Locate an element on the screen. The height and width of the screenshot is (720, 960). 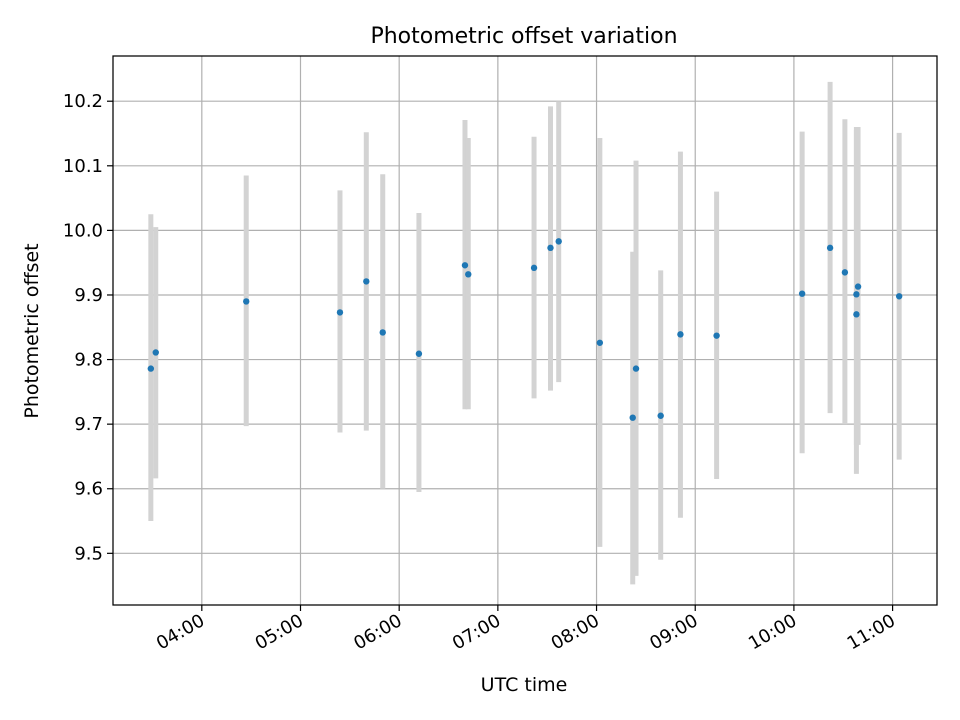
y-tick-label: 10.2 is located at coordinates (83, 101).